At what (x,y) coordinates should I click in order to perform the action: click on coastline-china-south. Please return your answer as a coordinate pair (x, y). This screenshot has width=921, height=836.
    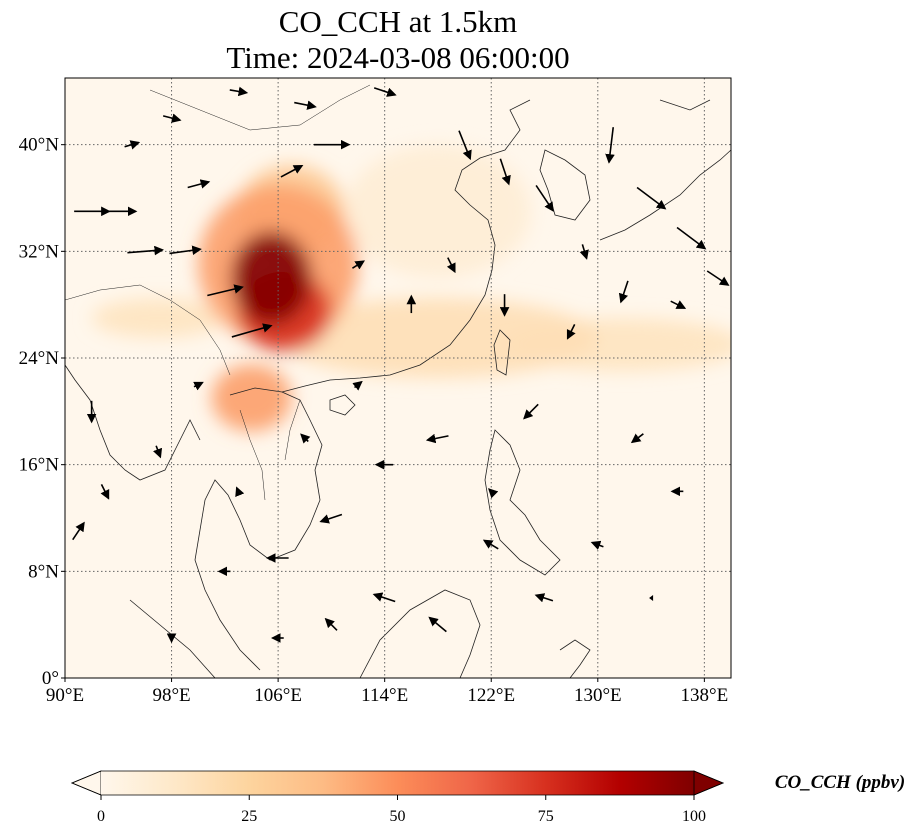
    Looking at the image, I should click on (380, 247).